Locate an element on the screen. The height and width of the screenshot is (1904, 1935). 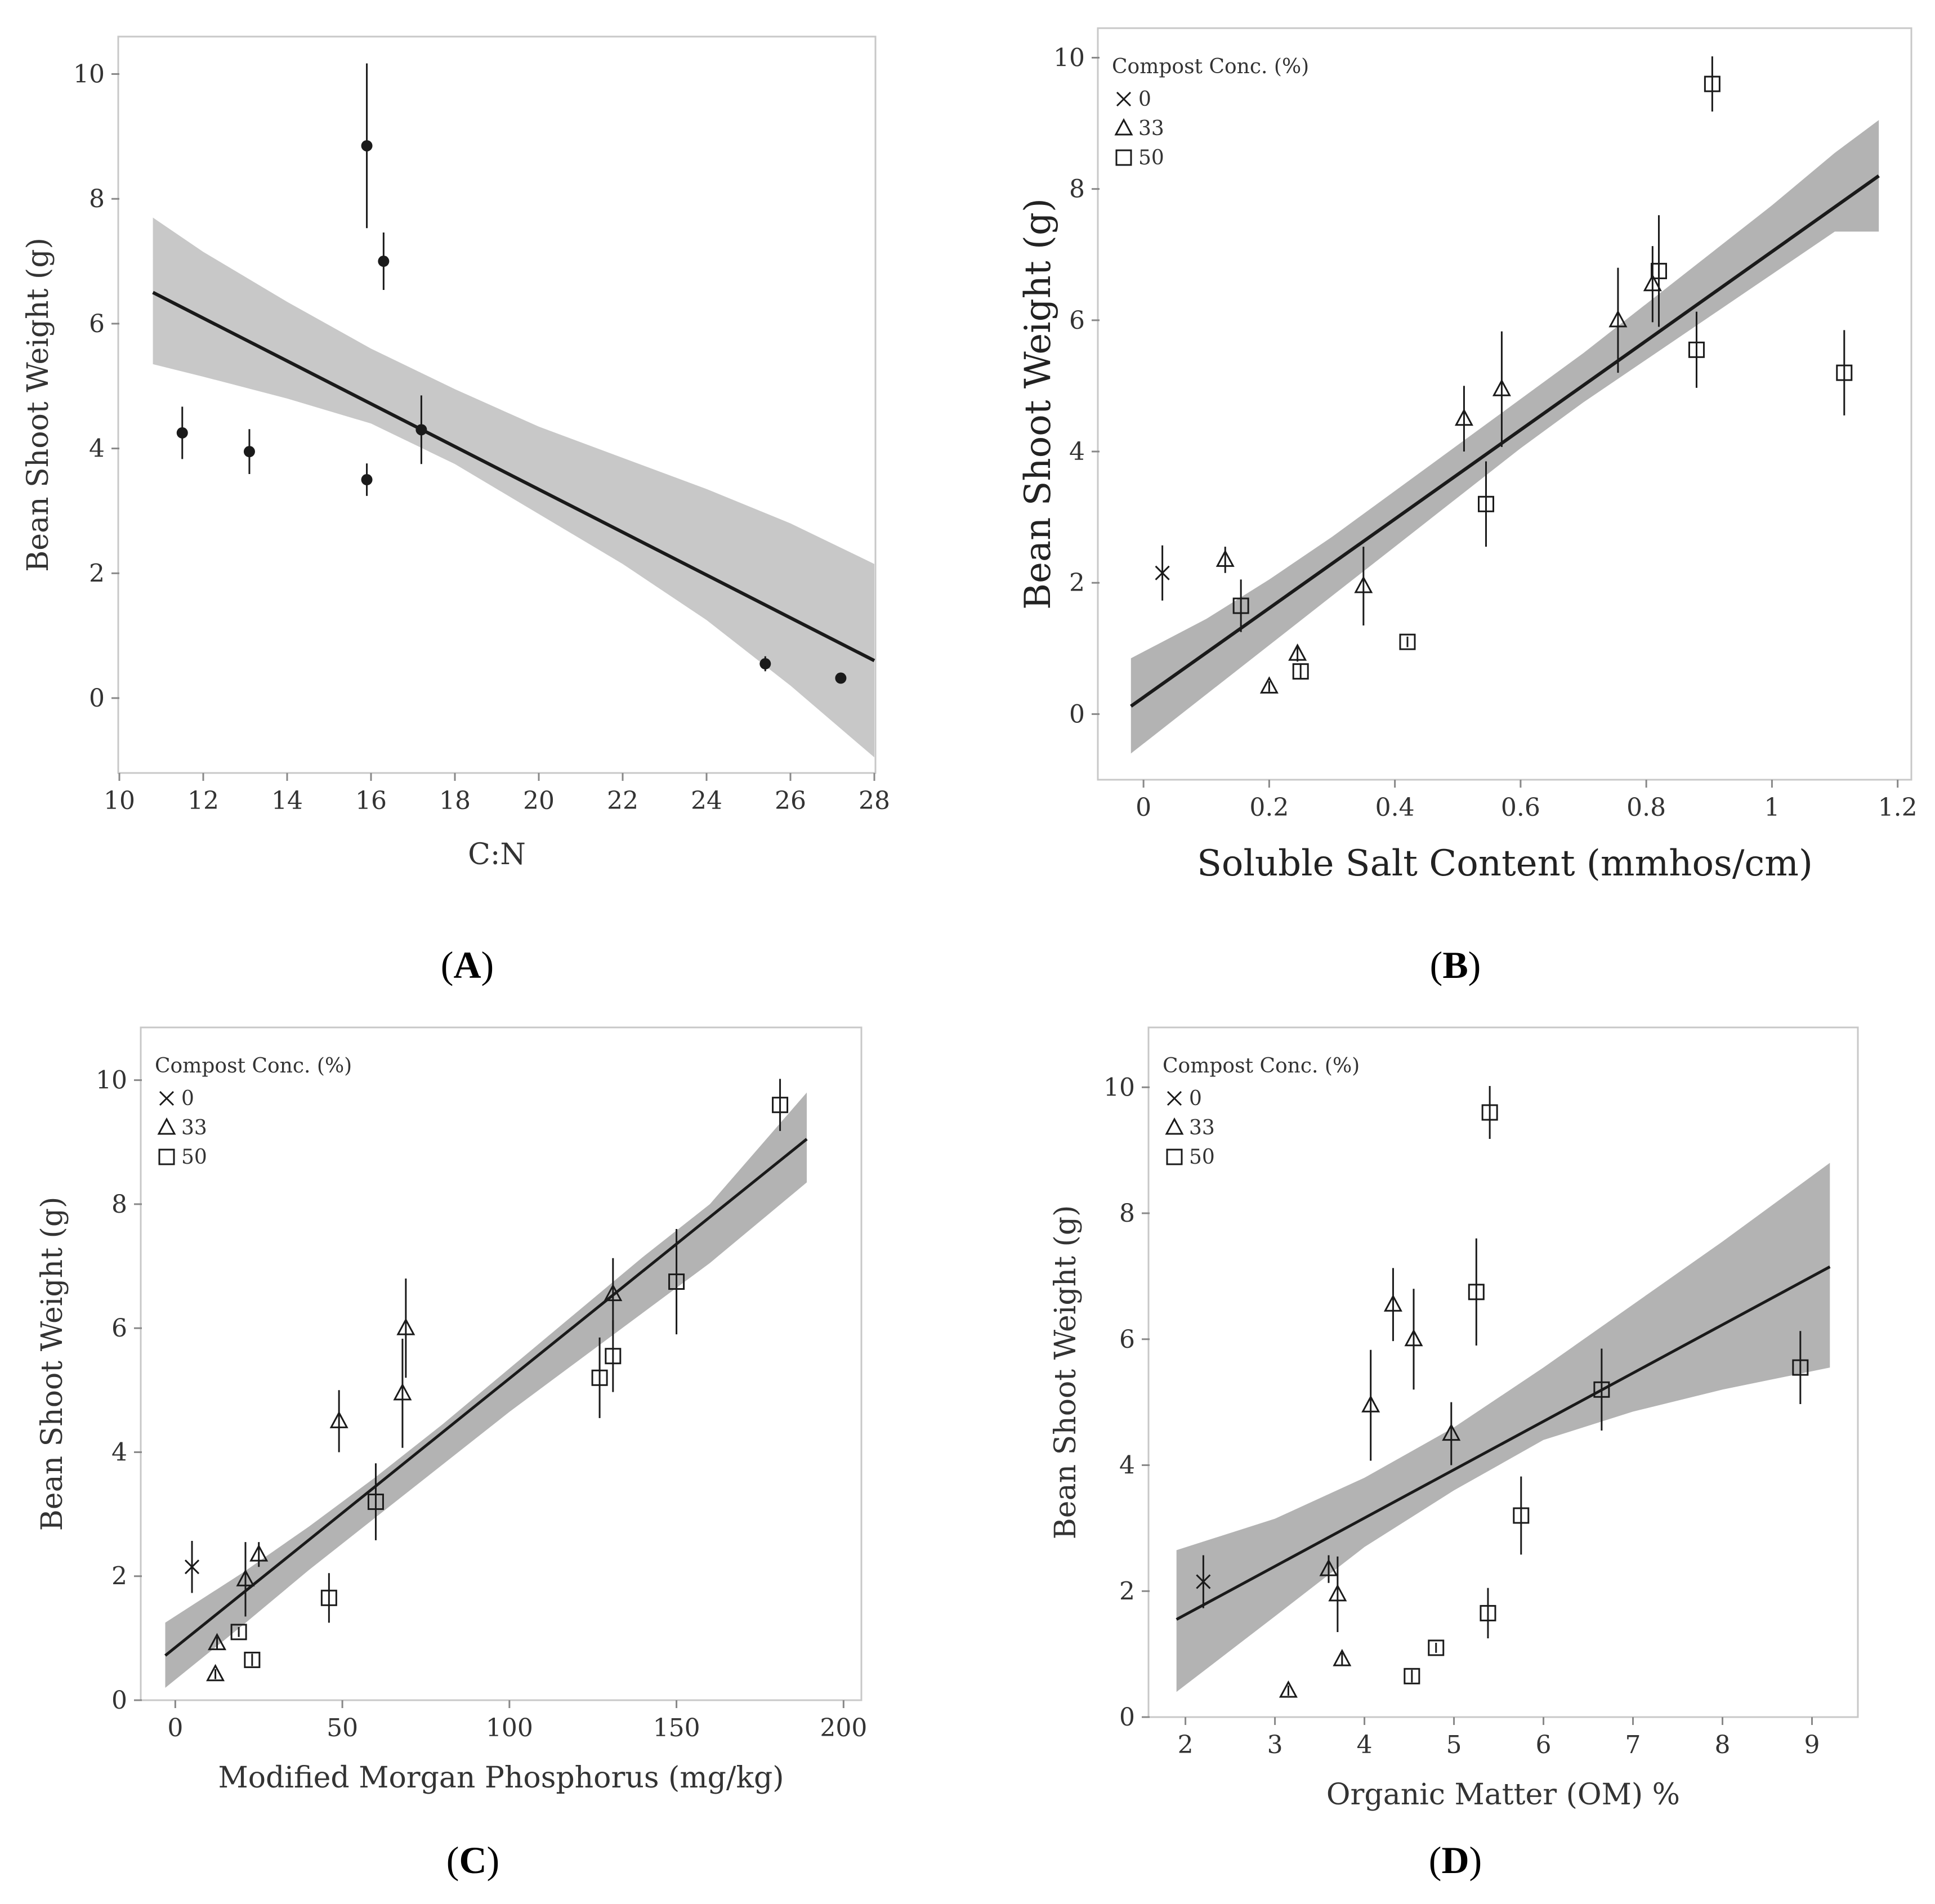
panel-b-legend-title: Compost Conc. (%) is located at coordinates (1210, 66).